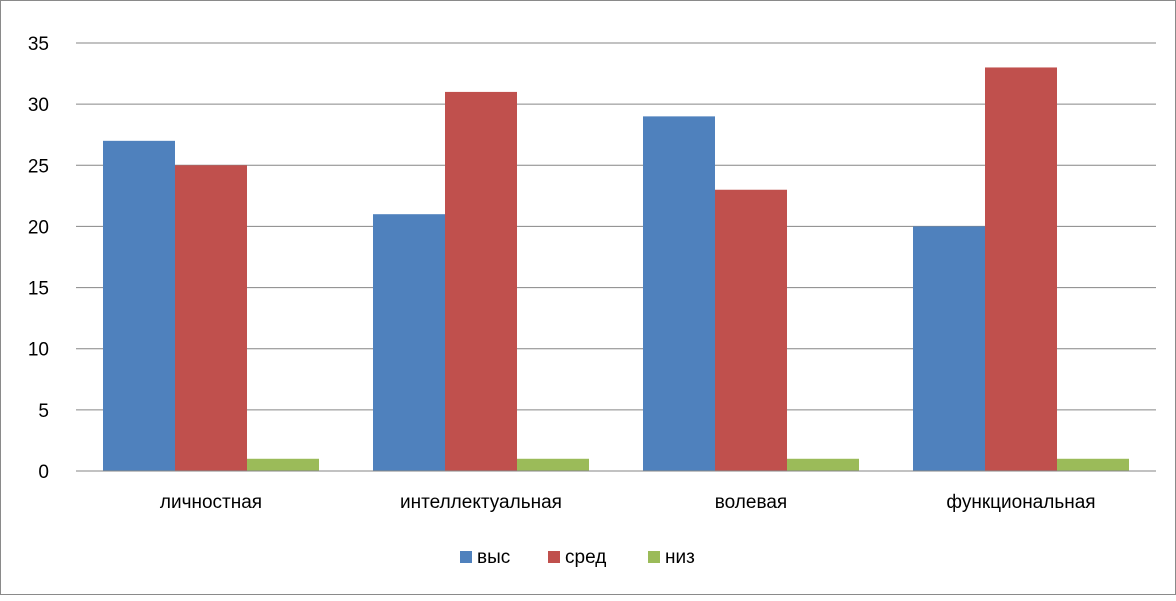 The height and width of the screenshot is (601, 1176). Describe the element at coordinates (38, 105) in the screenshot. I see `y-tick-label: 30` at that location.